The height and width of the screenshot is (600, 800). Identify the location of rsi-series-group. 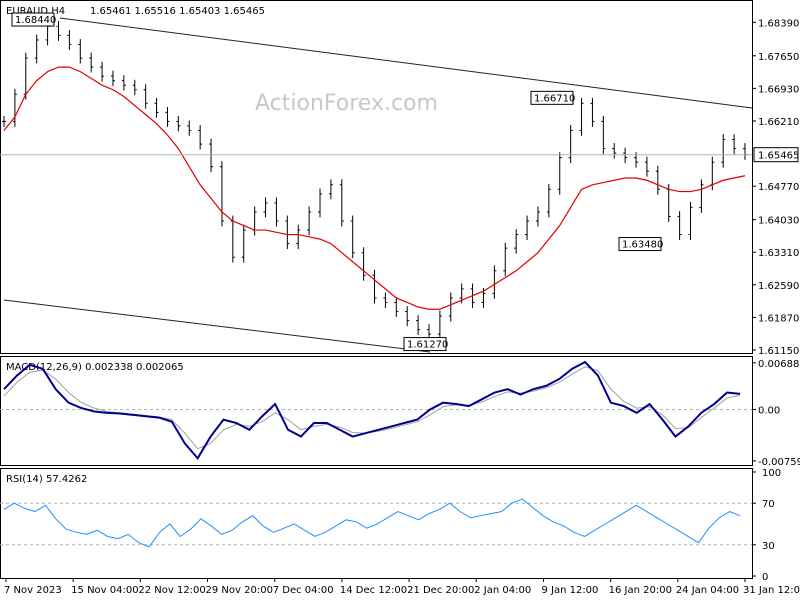
(376, 523).